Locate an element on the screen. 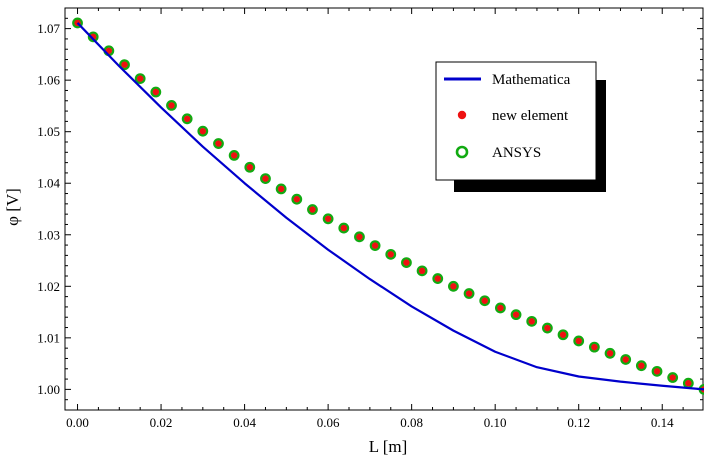  y-tick-label: 1.00 is located at coordinates (48, 389).